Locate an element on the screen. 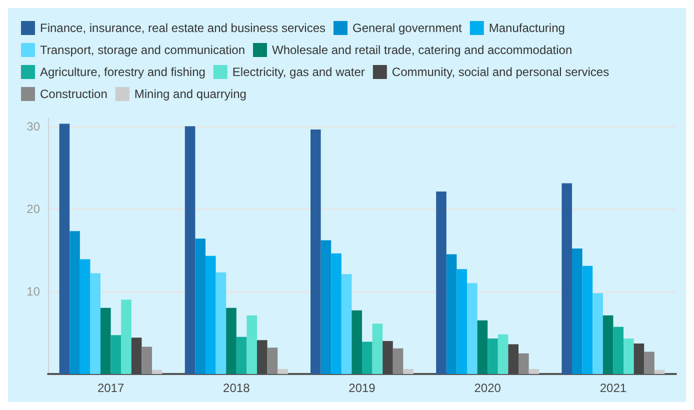 The image size is (694, 410). legend-label: Finance, insurance, real estate and business services is located at coordinates (183, 28).